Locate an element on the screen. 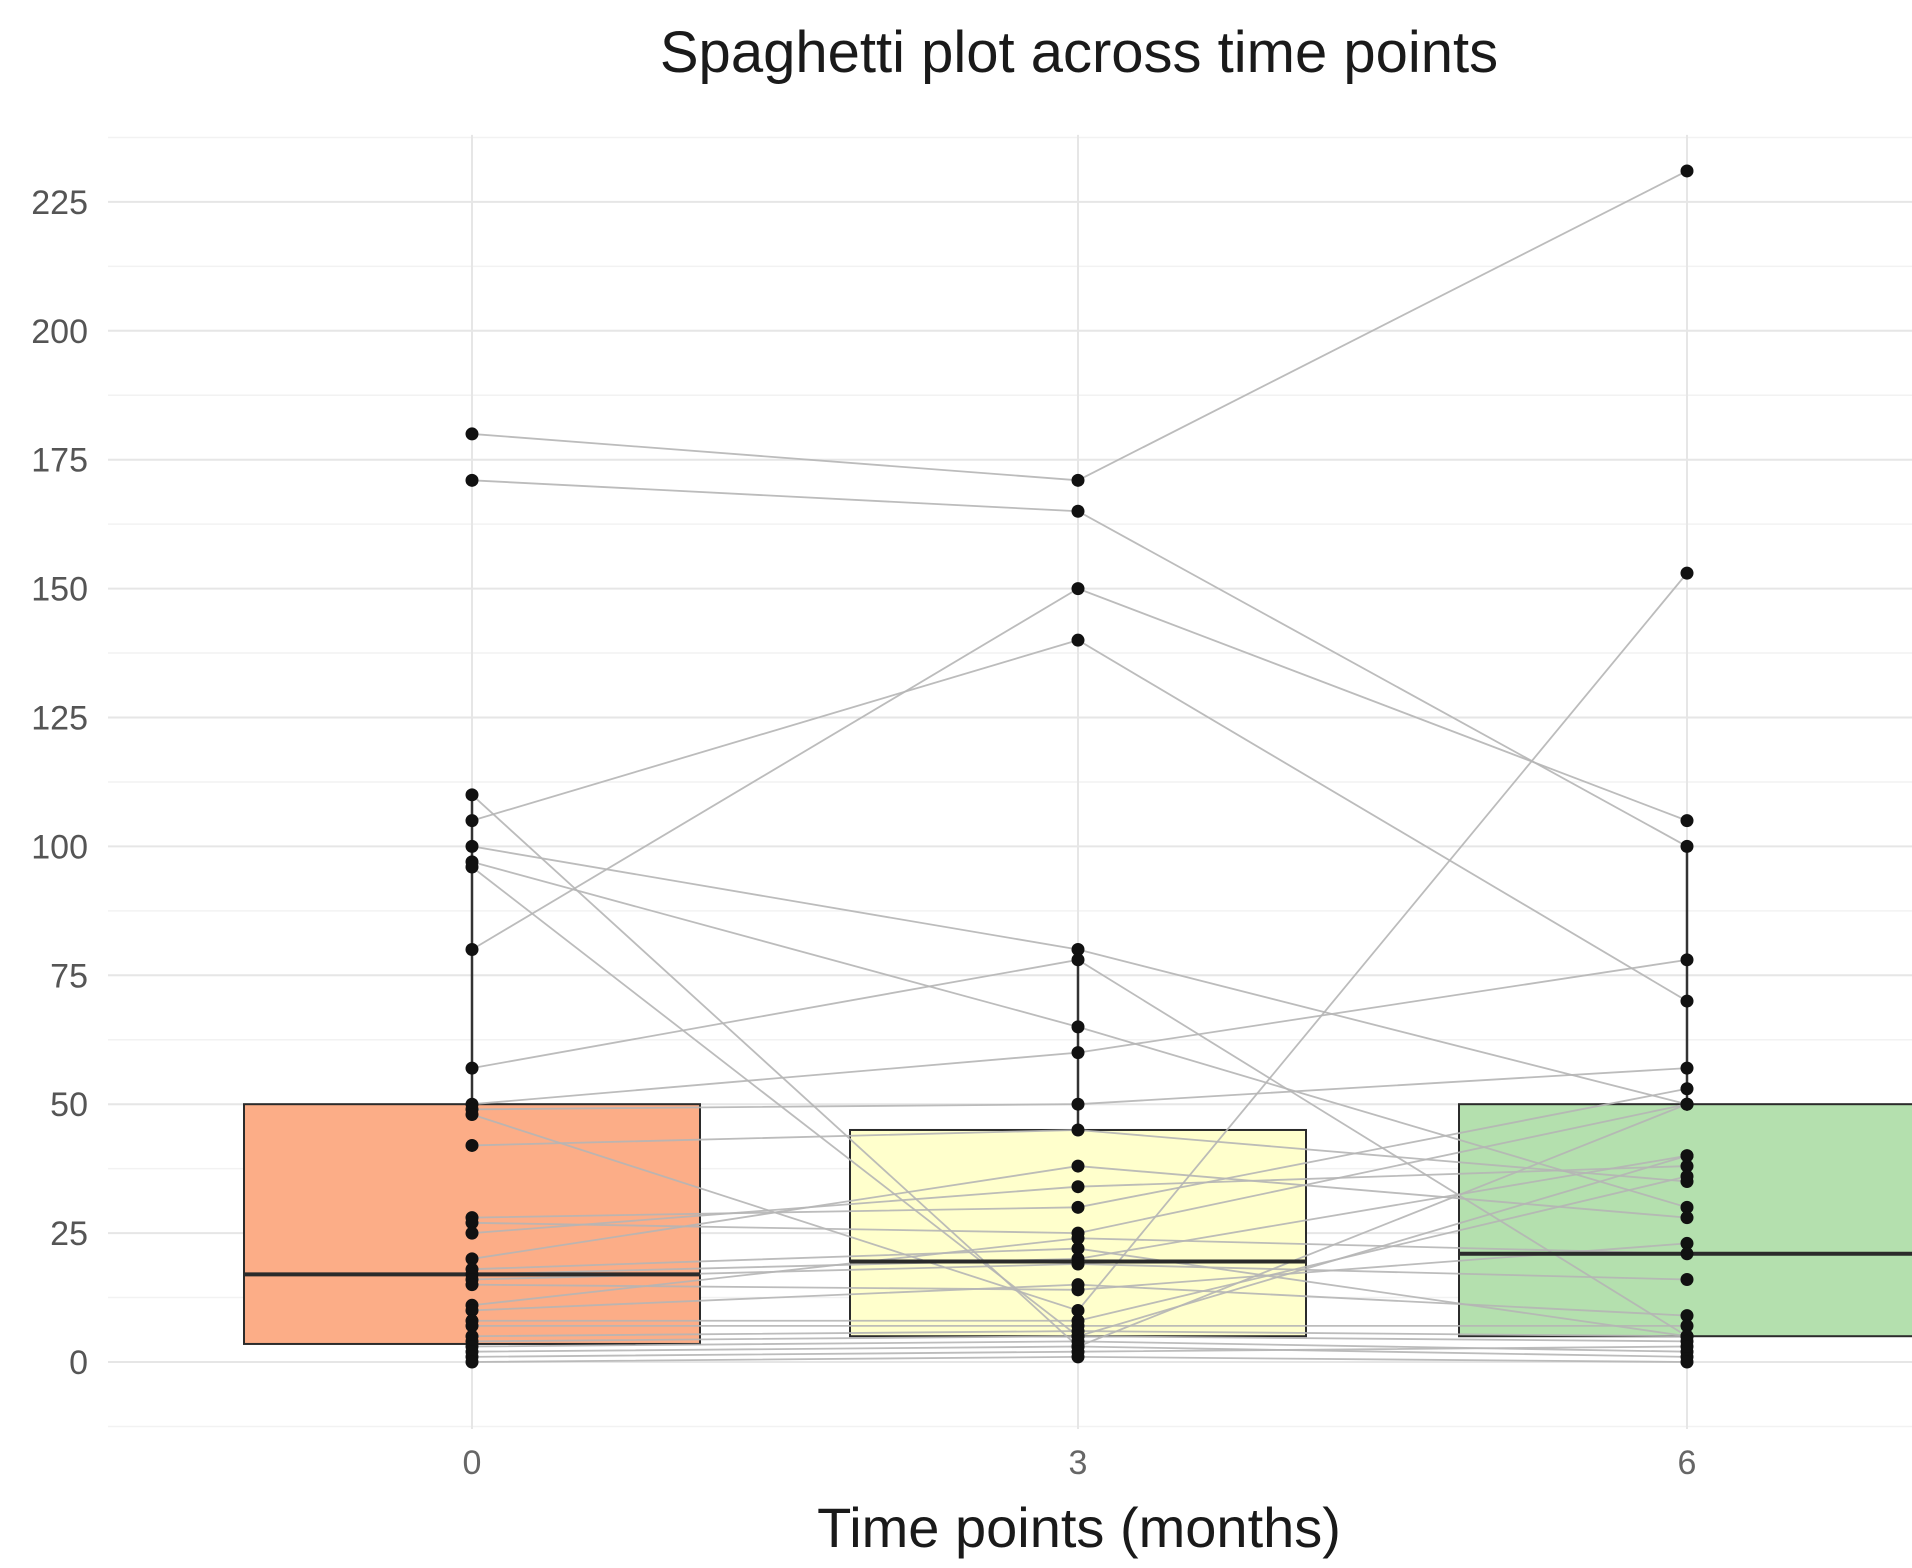  chart-title: Spaghetti plot across time points is located at coordinates (1079, 52).